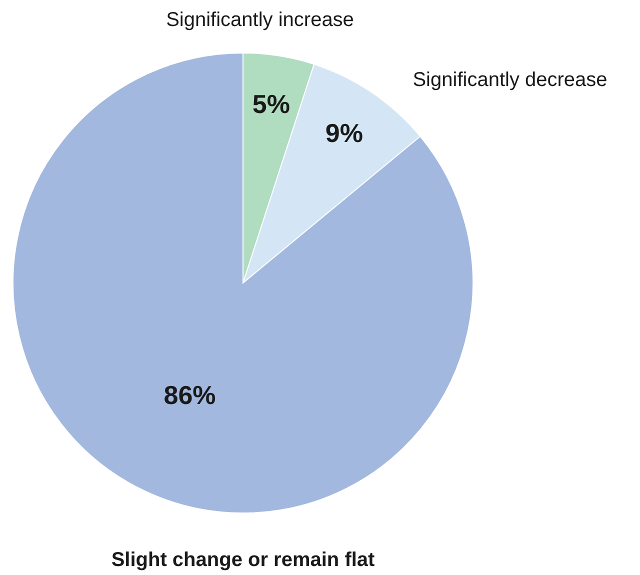  I want to click on data-label: 86%, so click(190, 395).